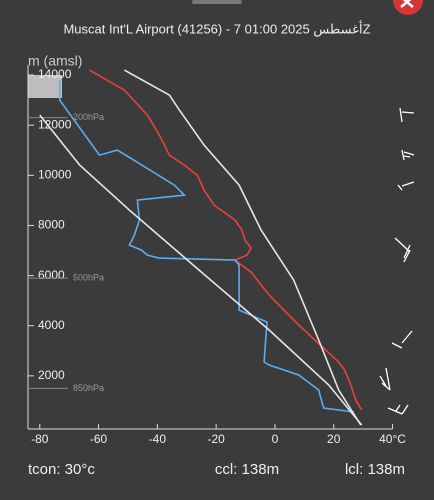  Describe the element at coordinates (55, 74) in the screenshot. I see `y-tick-label: 14000` at that location.